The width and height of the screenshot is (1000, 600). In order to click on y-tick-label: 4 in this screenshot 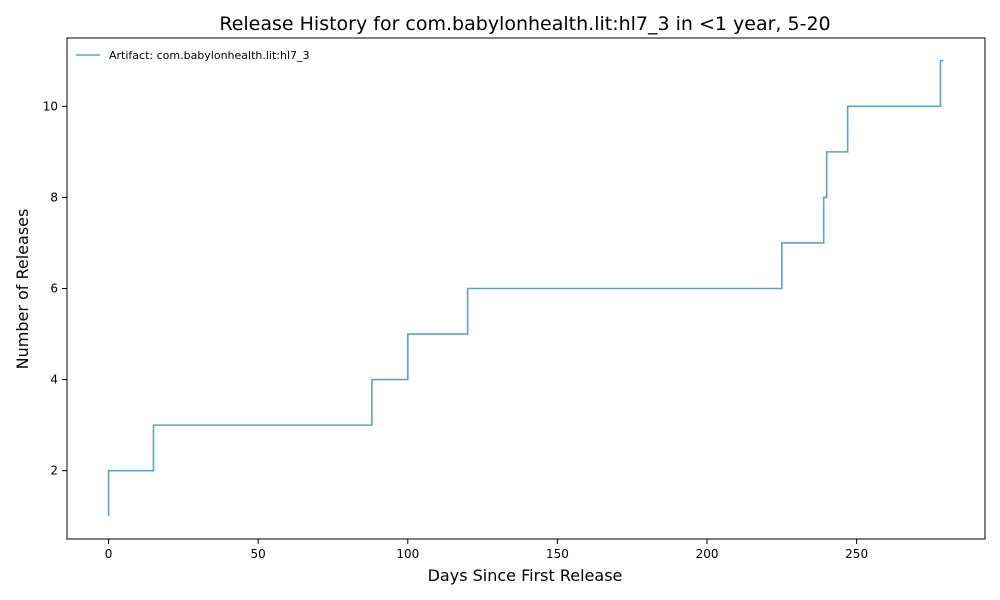, I will do `click(54, 380)`.